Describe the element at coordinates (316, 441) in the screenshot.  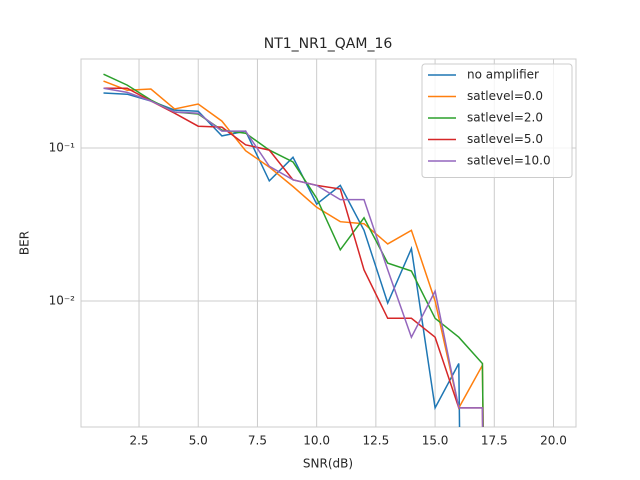
I see `x-tick-label: 10.0` at that location.